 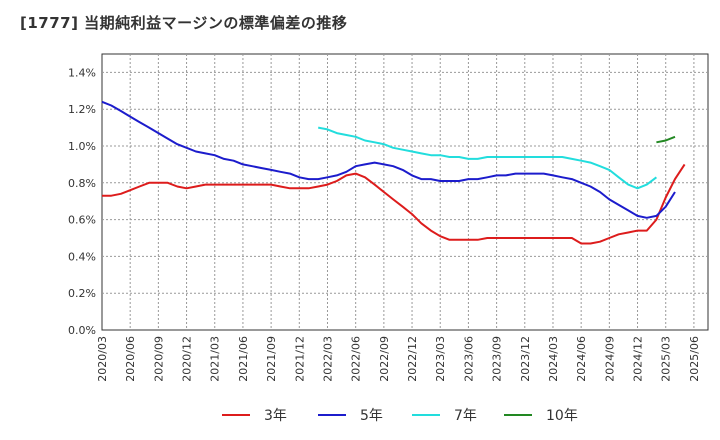 What do you see at coordinates (82, 330) in the screenshot?
I see `y-tick-label: 0.0%` at bounding box center [82, 330].